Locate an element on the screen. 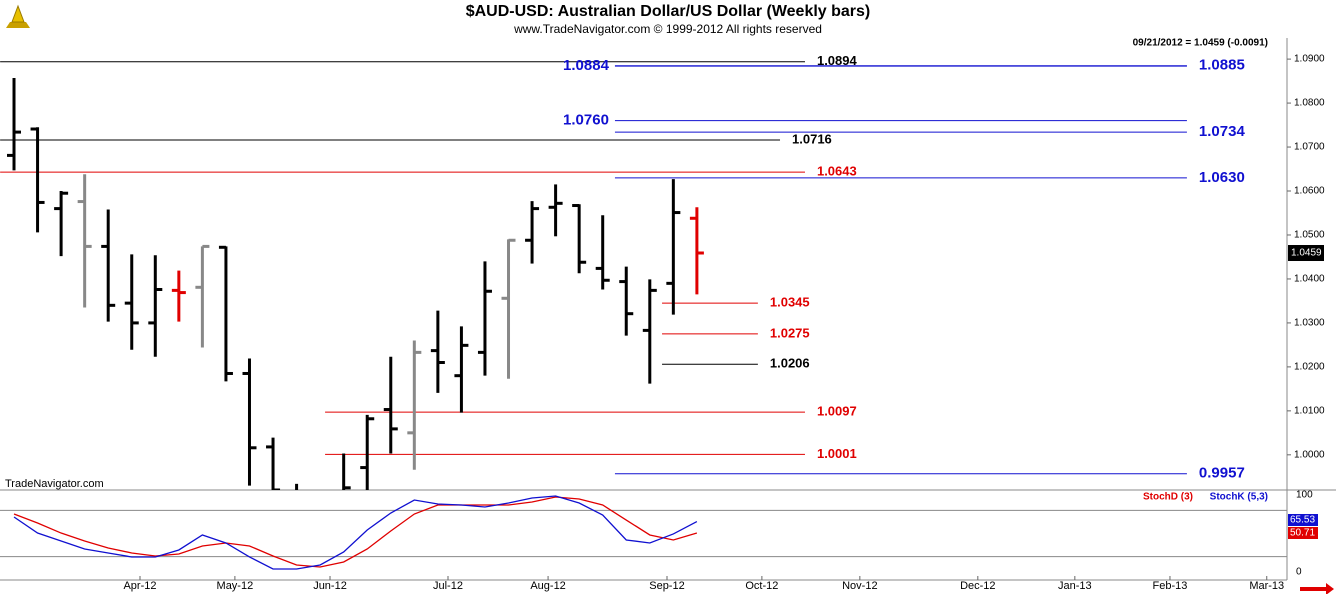  y-tick-label: 1.0600 is located at coordinates (1309, 191).